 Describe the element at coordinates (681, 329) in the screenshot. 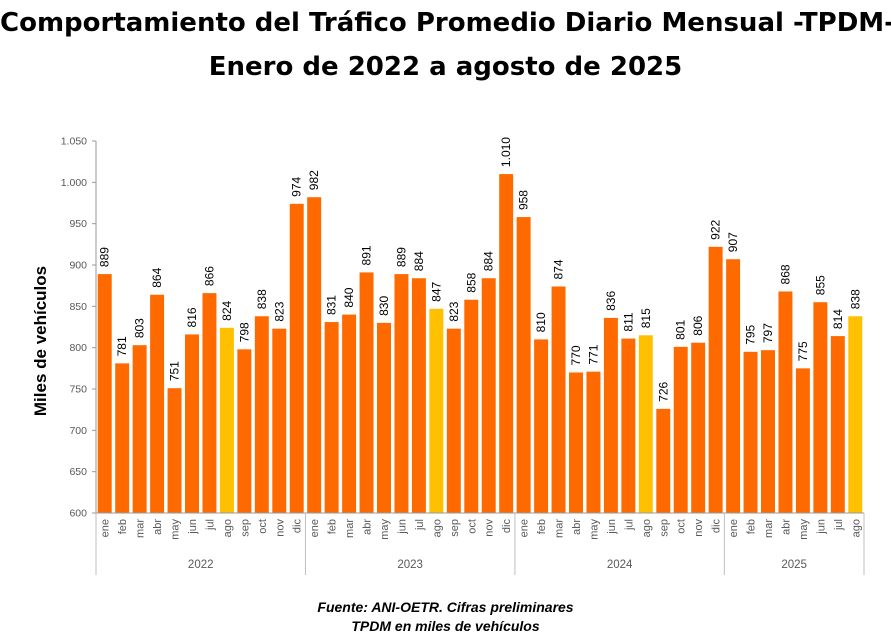

I see `value-label: 801` at that location.